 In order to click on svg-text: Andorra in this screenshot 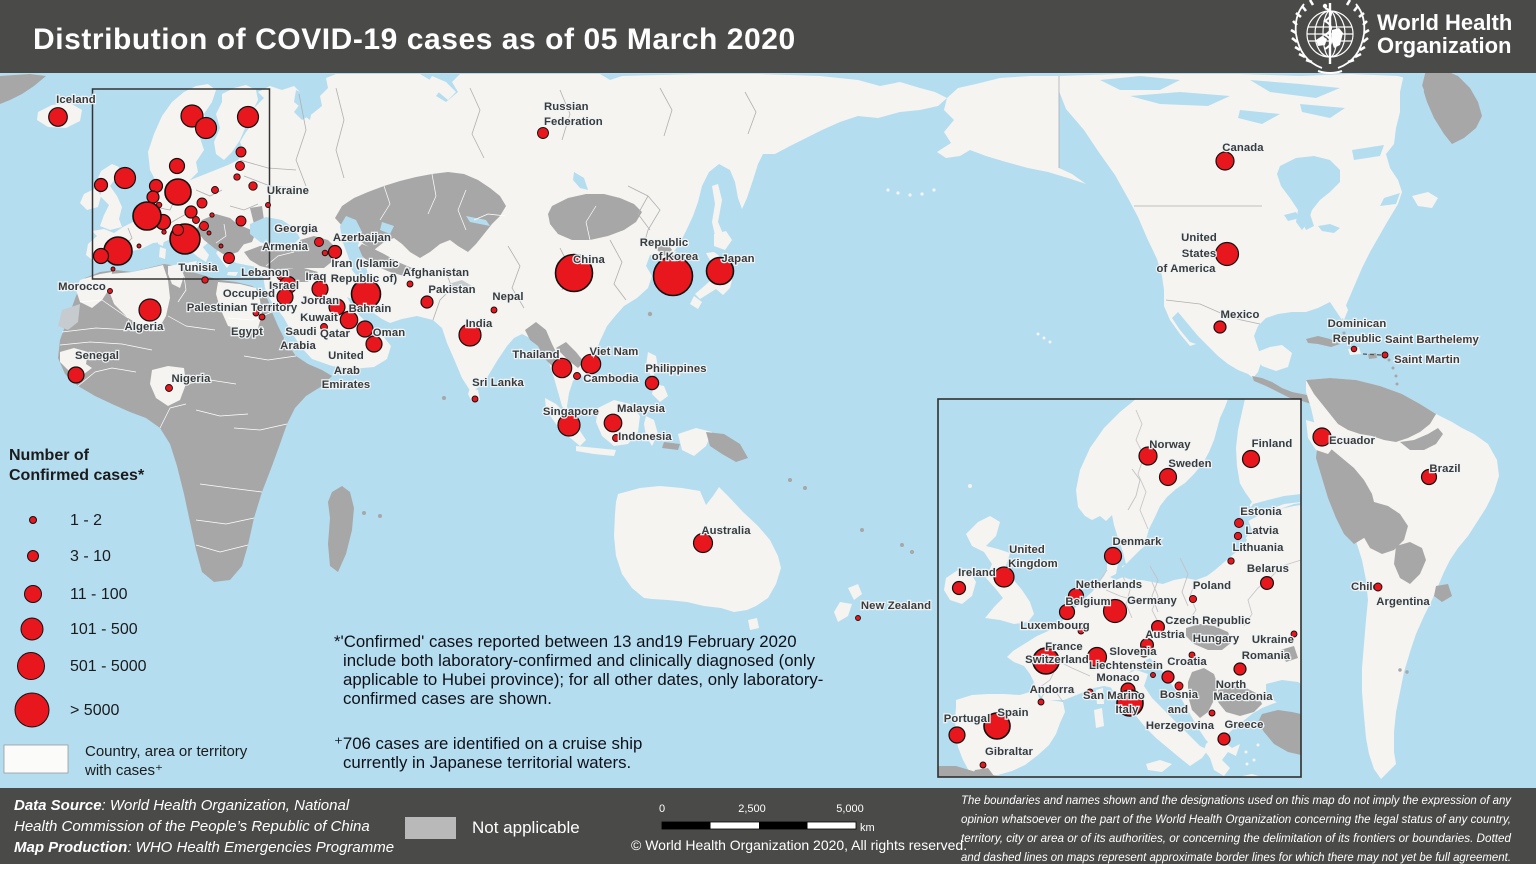, I will do `click(1052, 690)`.